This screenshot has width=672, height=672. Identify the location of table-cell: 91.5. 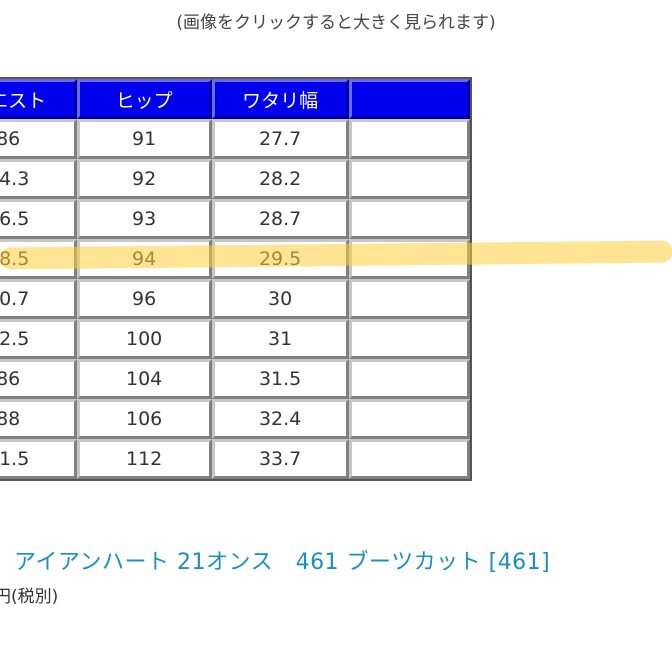
(38, 459).